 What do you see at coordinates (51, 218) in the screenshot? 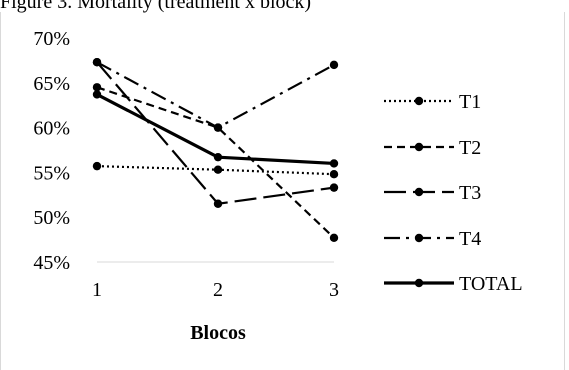
I see `y-tick-label: 50%` at bounding box center [51, 218].